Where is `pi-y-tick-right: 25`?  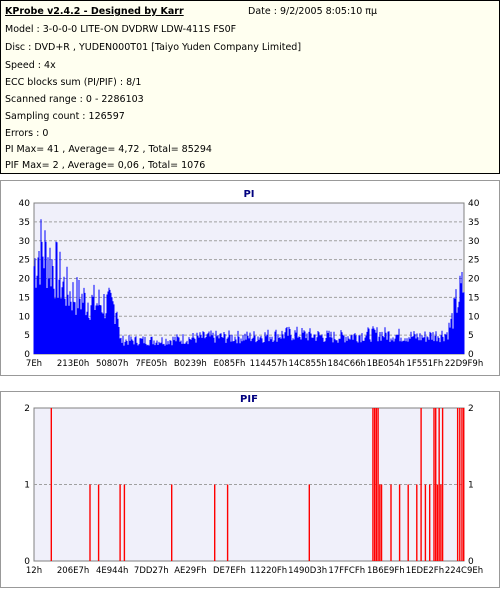
pi-y-tick-right: 25 is located at coordinates (473, 261).